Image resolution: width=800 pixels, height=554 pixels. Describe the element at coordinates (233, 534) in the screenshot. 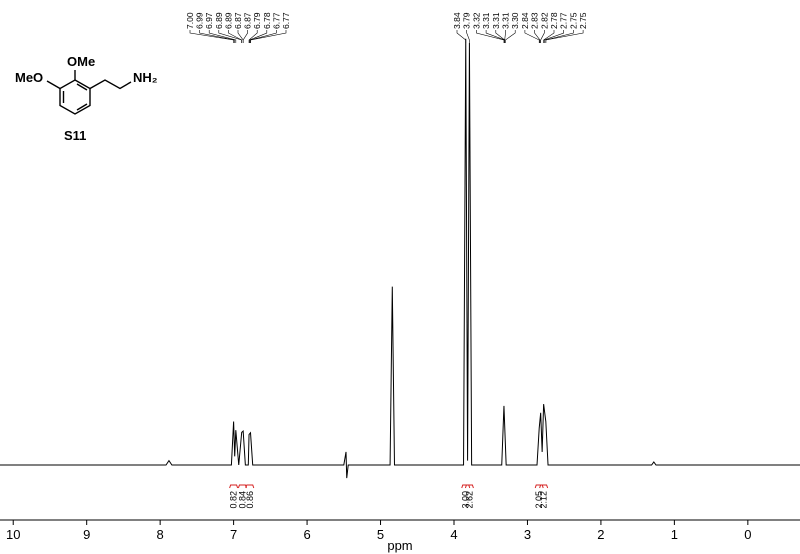

I see `x-tick-label: 7` at that location.